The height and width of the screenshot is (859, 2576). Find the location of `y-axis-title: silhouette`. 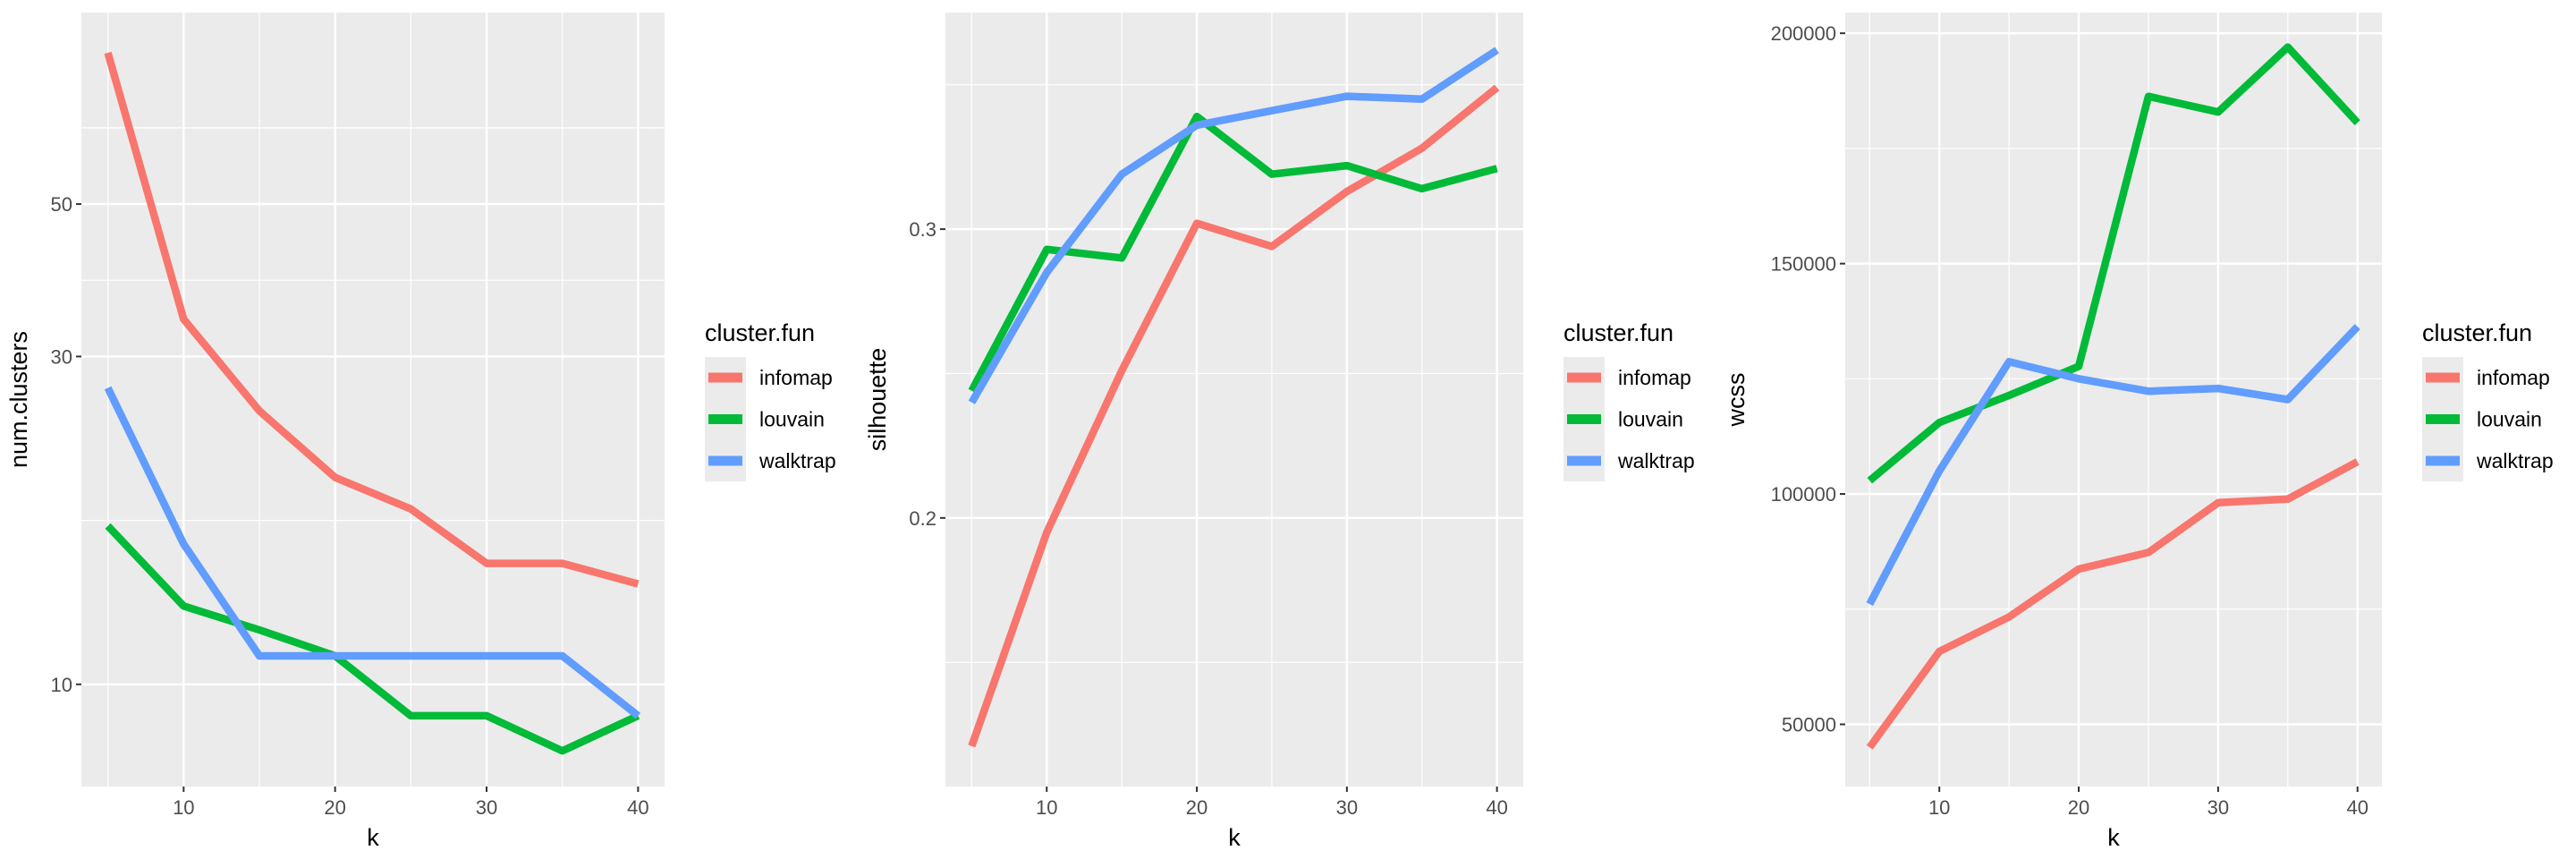

y-axis-title: silhouette is located at coordinates (877, 400).